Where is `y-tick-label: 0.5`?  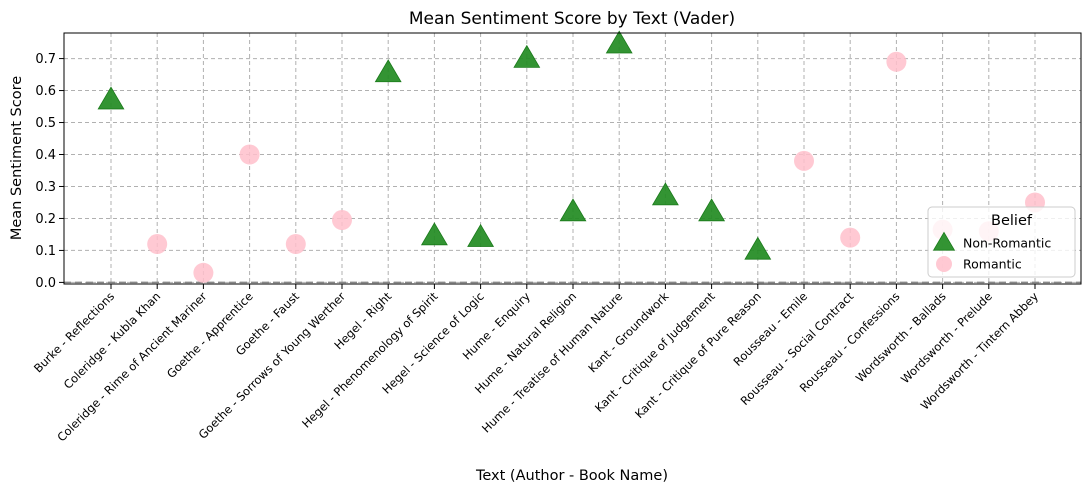
y-tick-label: 0.5 is located at coordinates (45, 123).